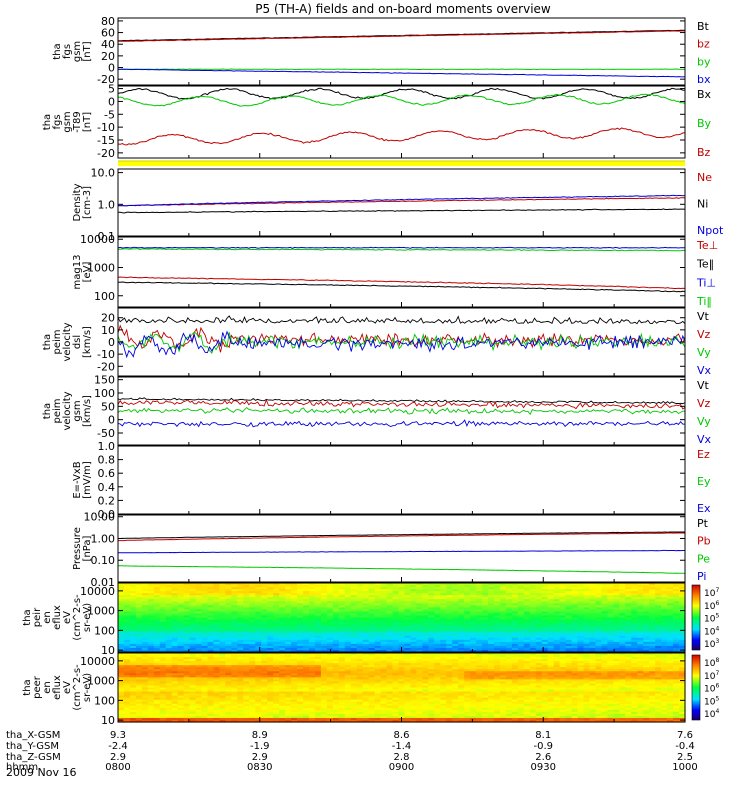  Describe the element at coordinates (259, 767) in the screenshot. I see `ephemeris-value: 0830` at that location.